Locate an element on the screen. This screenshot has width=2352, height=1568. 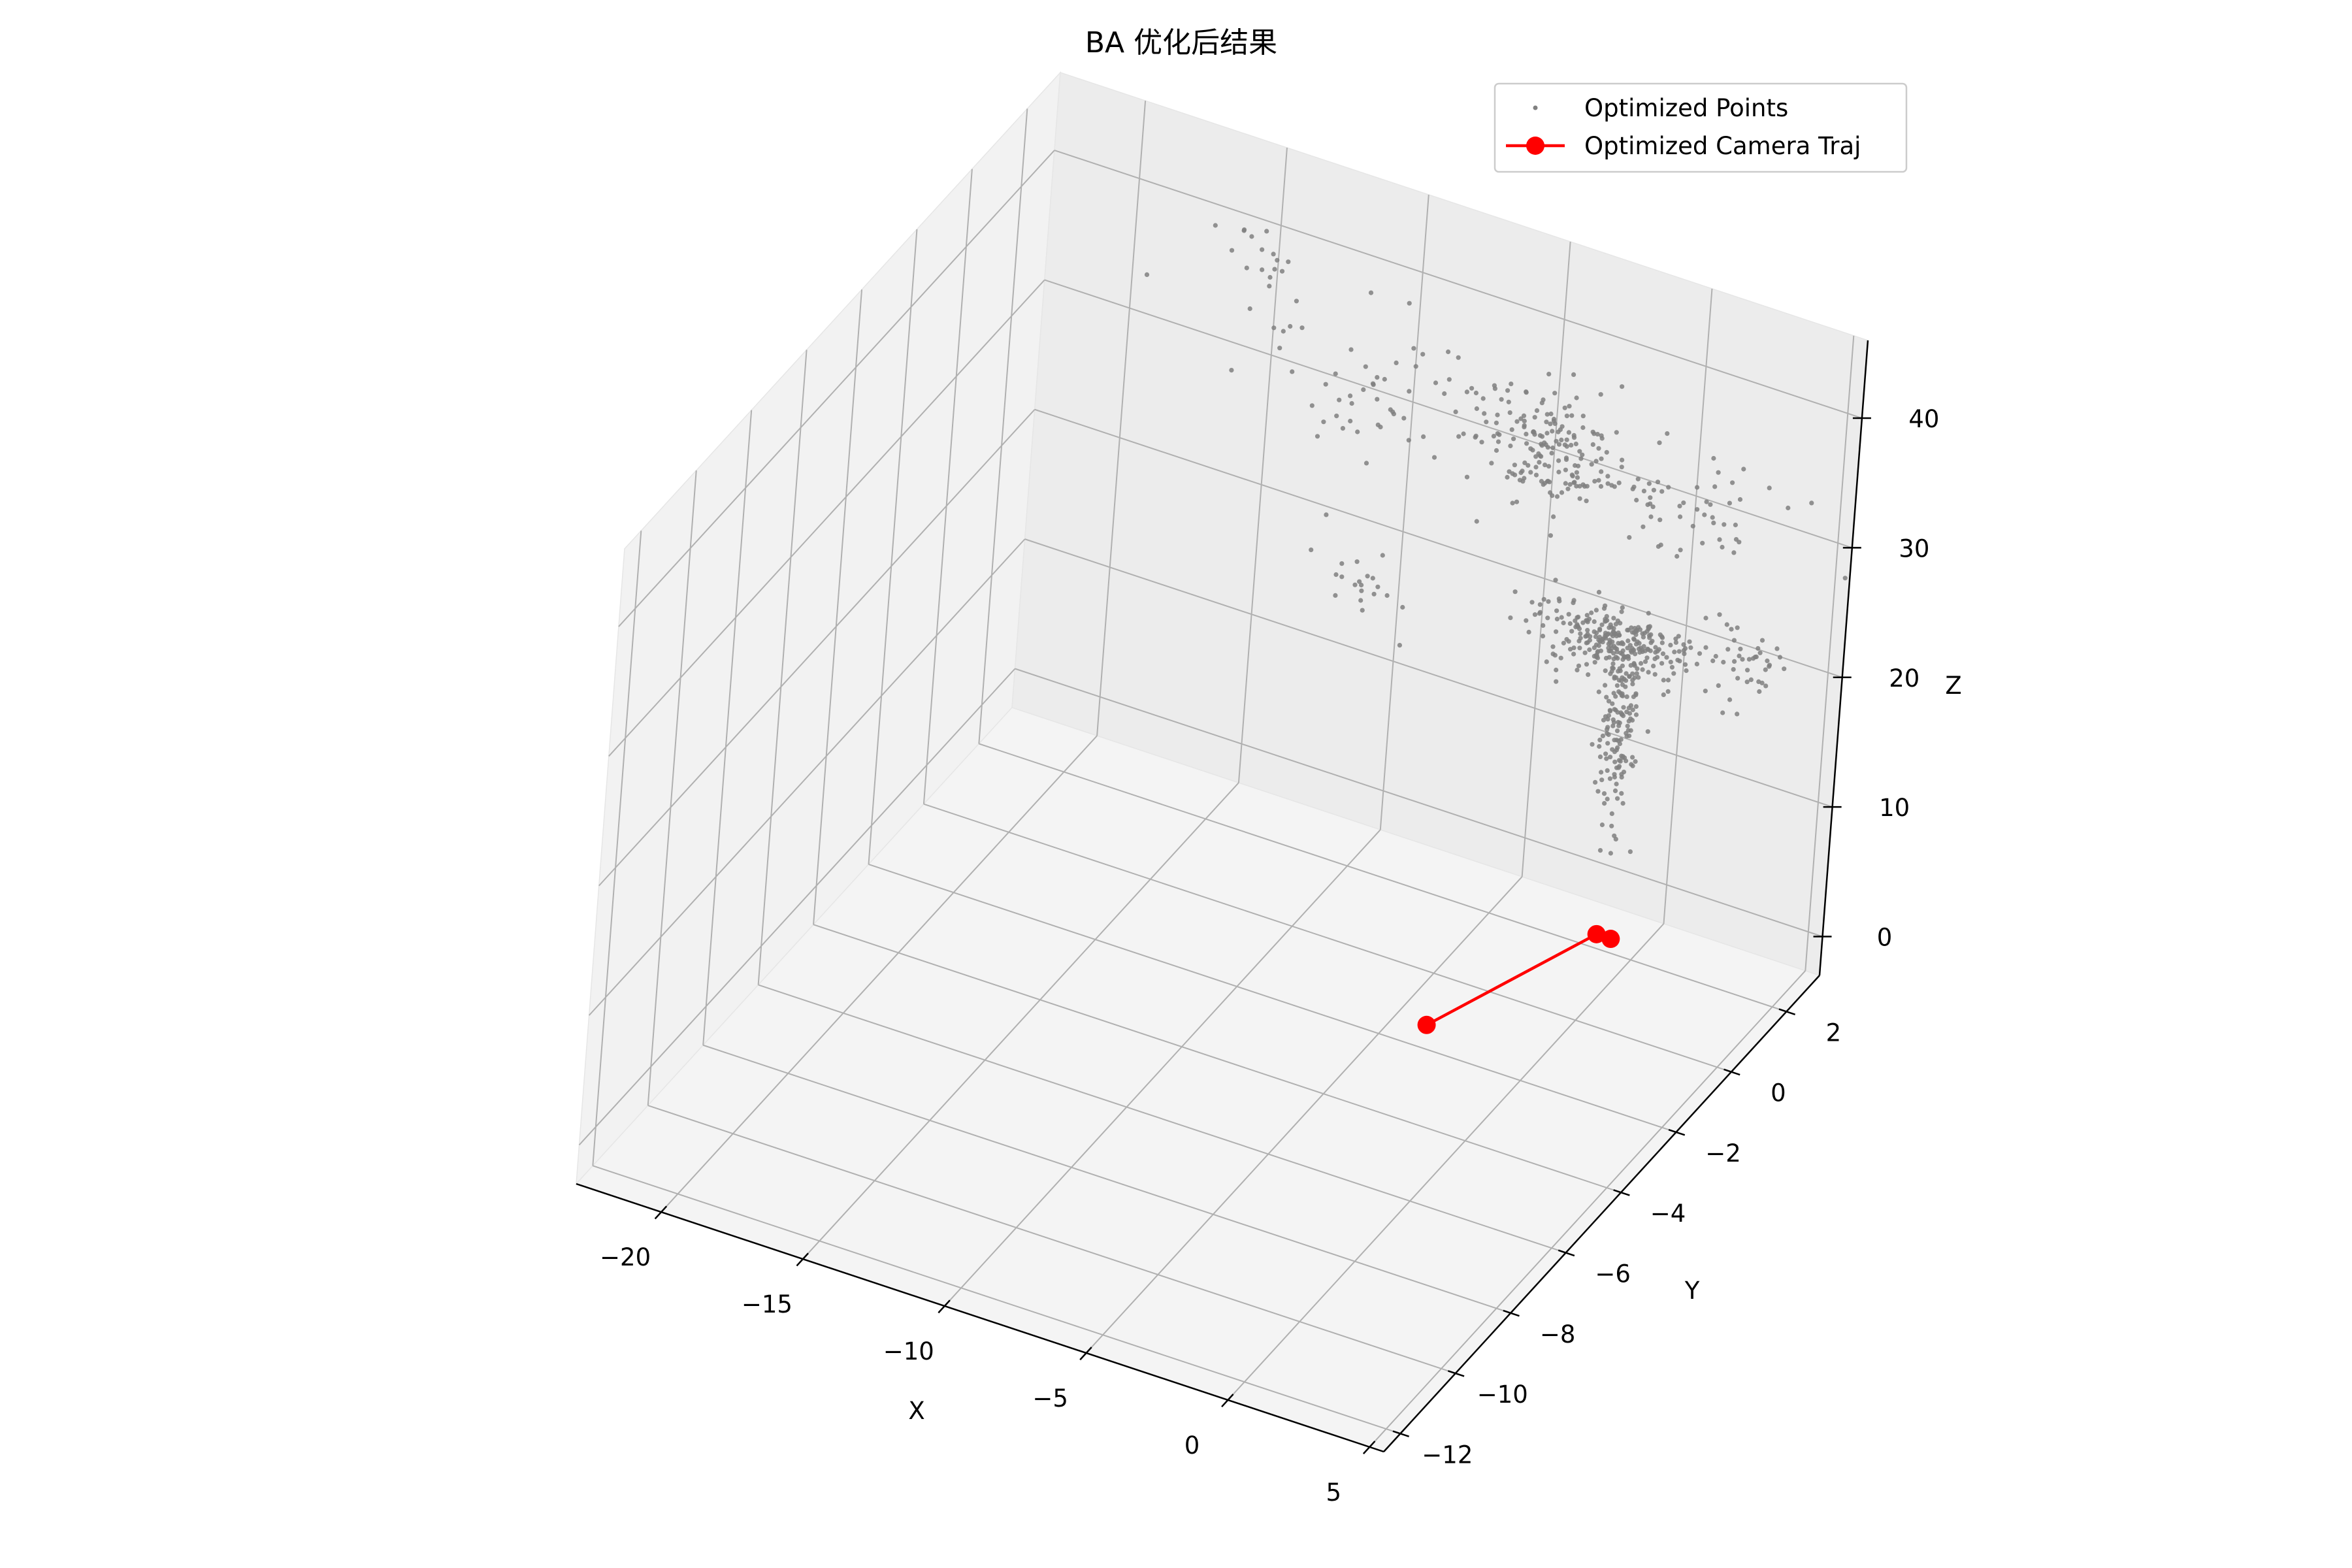
x-tick-label: 0 is located at coordinates (1192, 1445).